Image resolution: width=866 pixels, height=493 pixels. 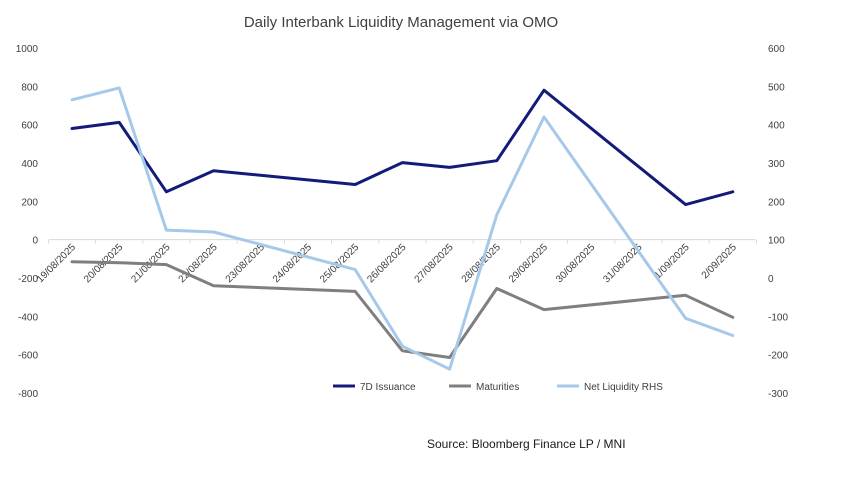 I want to click on y-left-tick-label: -400, so click(x=28, y=317).